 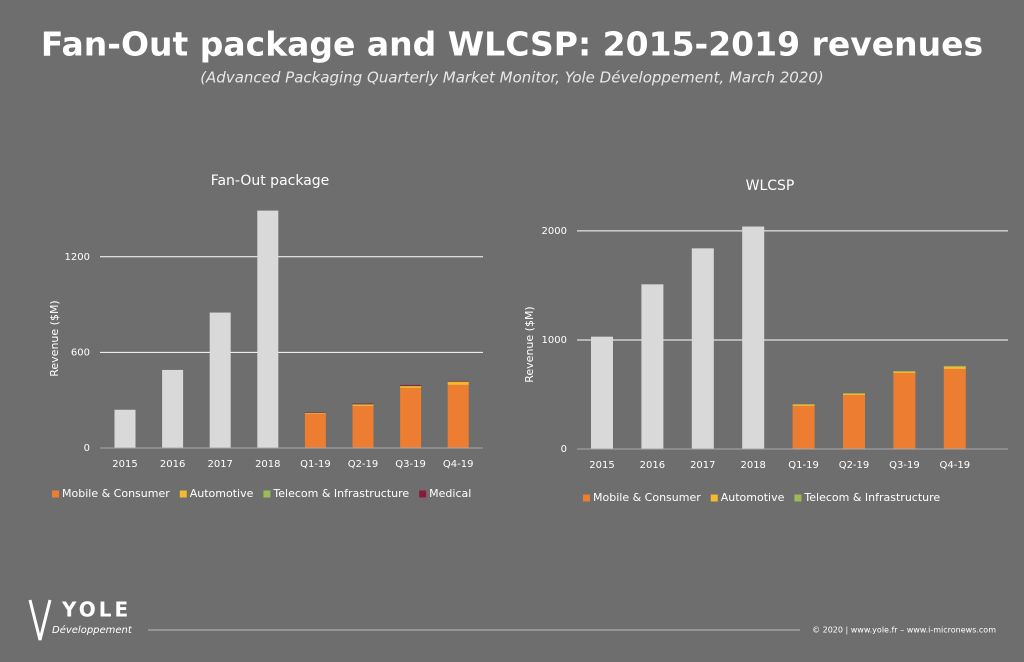 What do you see at coordinates (96, 610) in the screenshot?
I see `logo-name: YOLE` at bounding box center [96, 610].